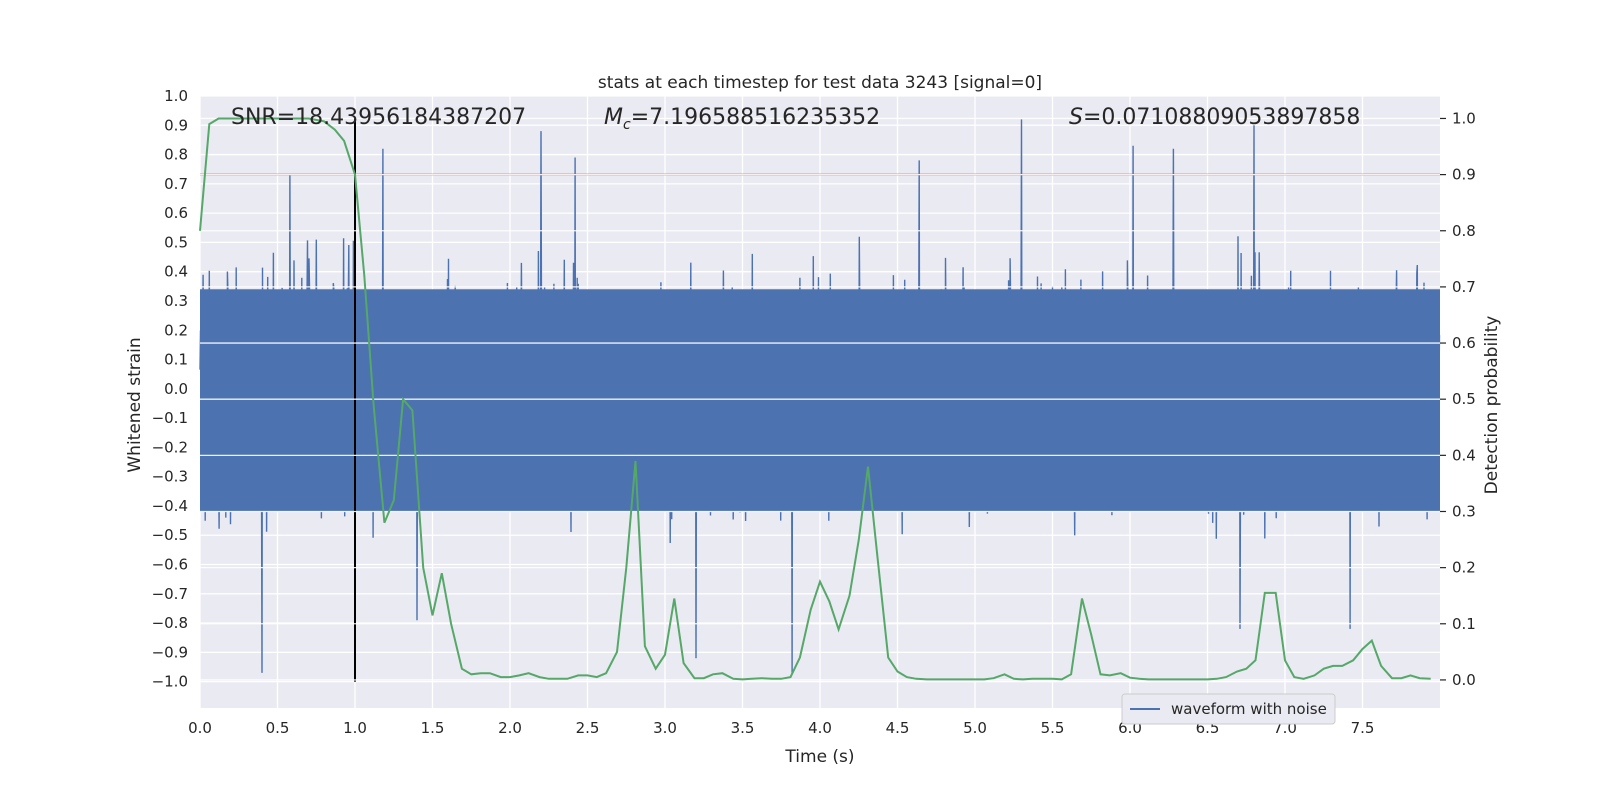  What do you see at coordinates (743, 728) in the screenshot?
I see `x-tick-label: 3.5` at bounding box center [743, 728].